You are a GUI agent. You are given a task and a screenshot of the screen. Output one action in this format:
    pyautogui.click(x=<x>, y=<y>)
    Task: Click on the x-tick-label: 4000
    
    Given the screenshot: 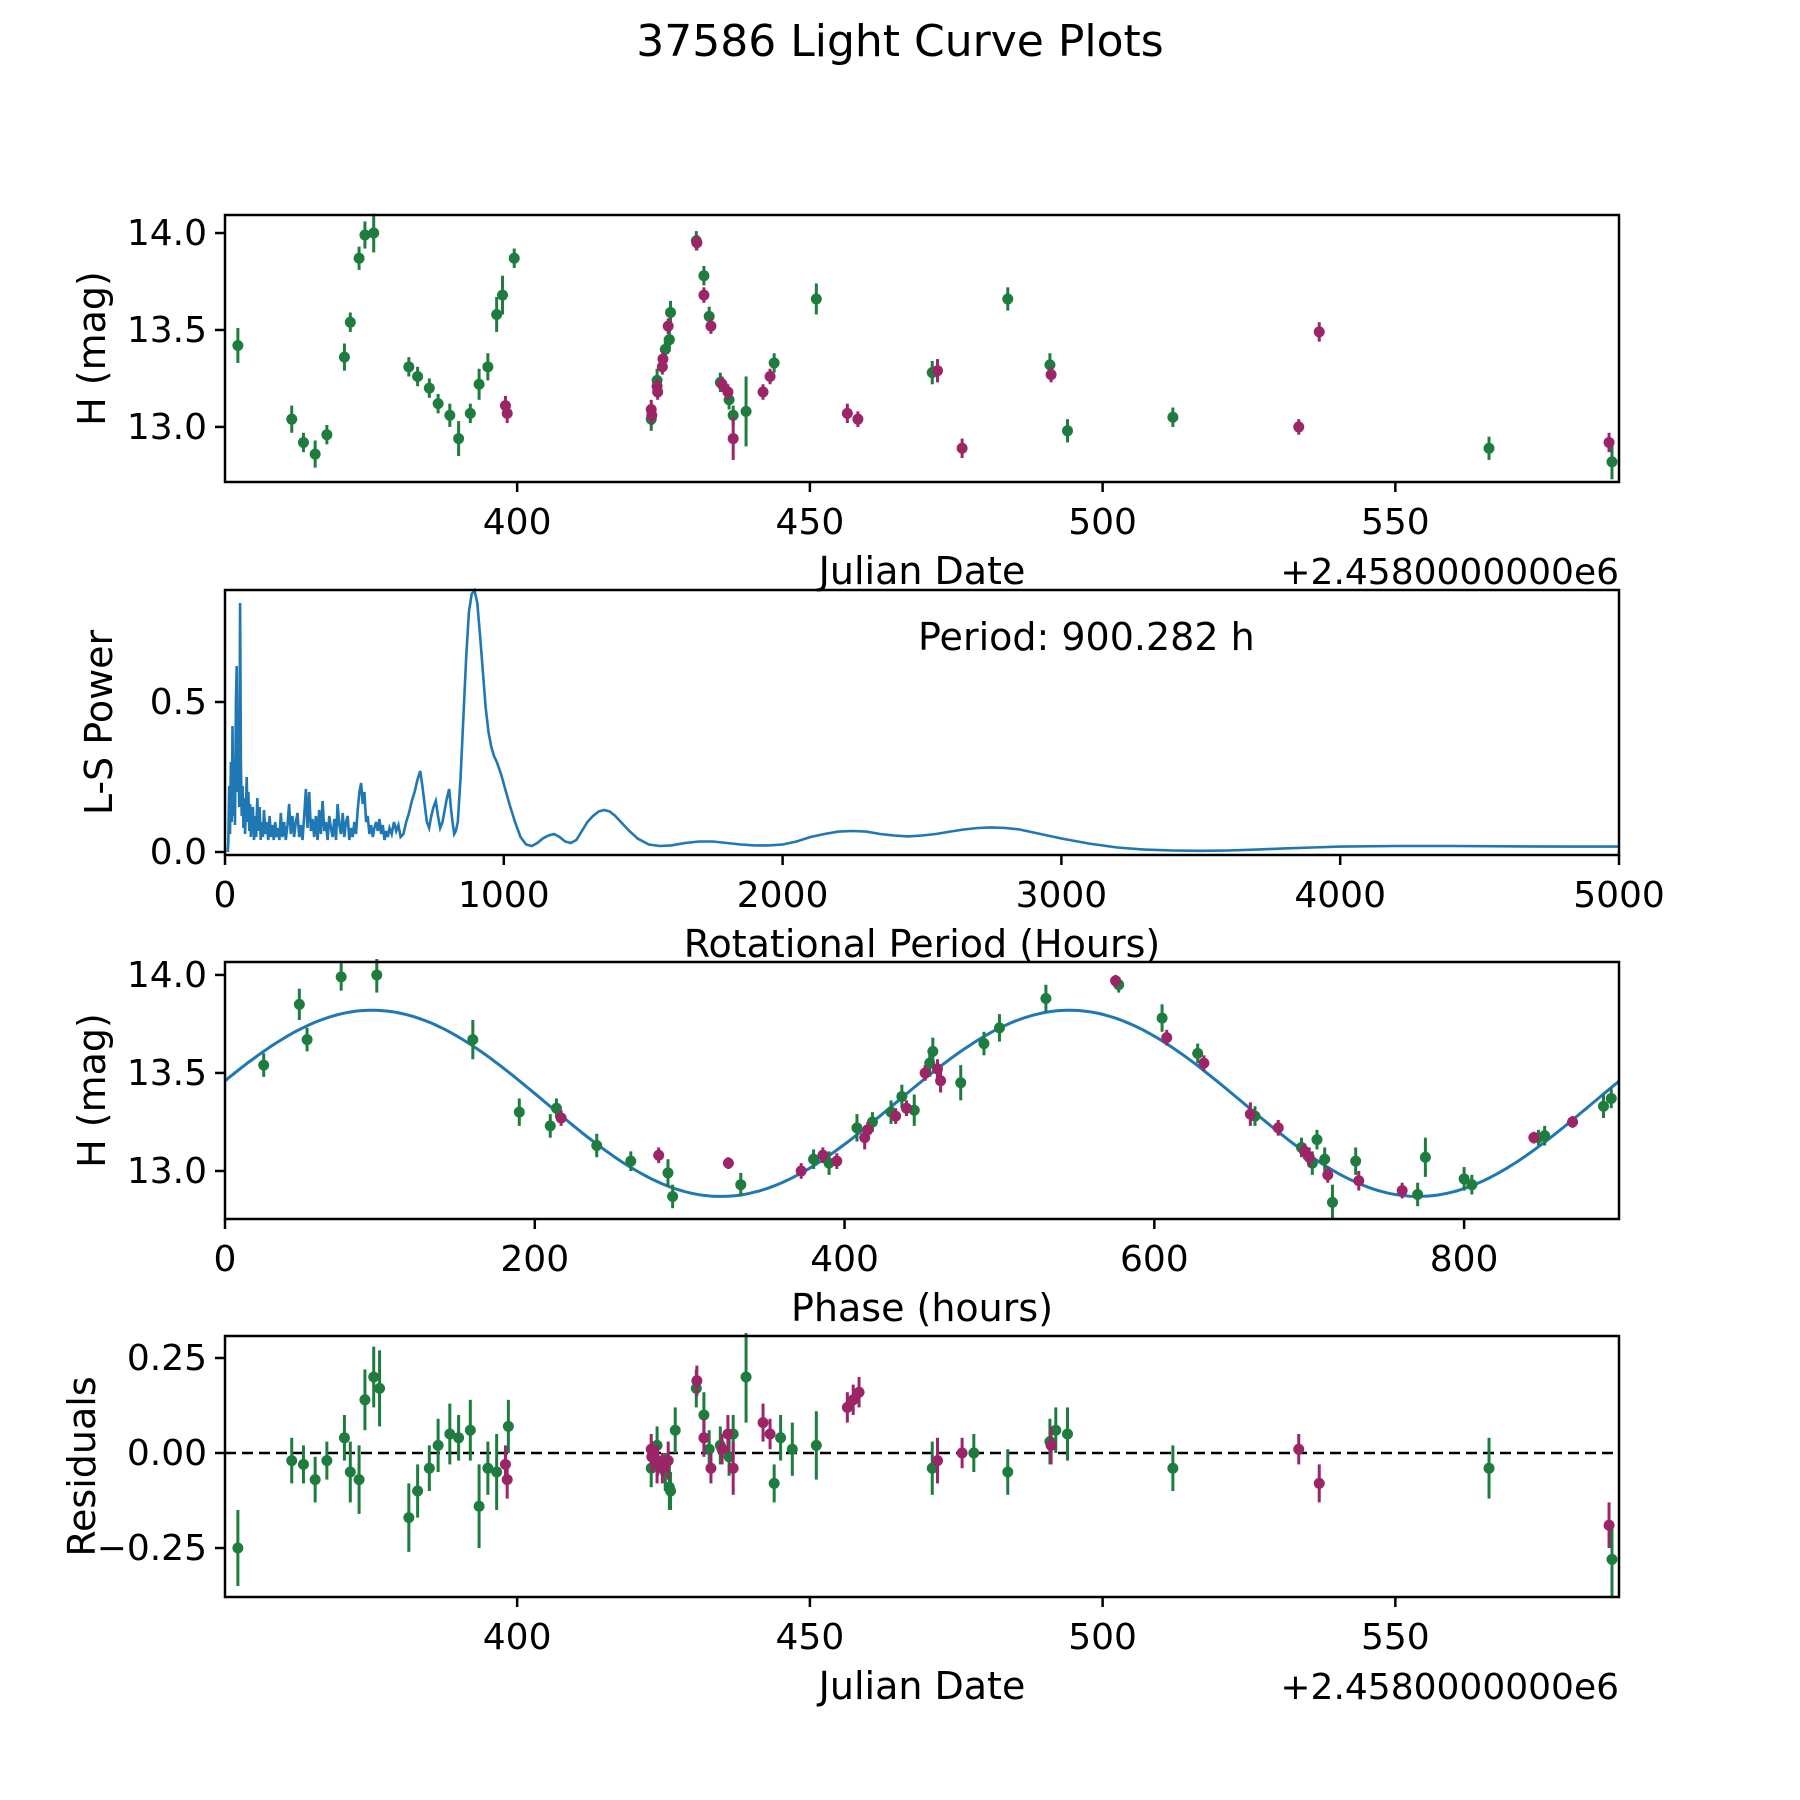 What is the action you would take?
    pyautogui.click(x=1340, y=895)
    